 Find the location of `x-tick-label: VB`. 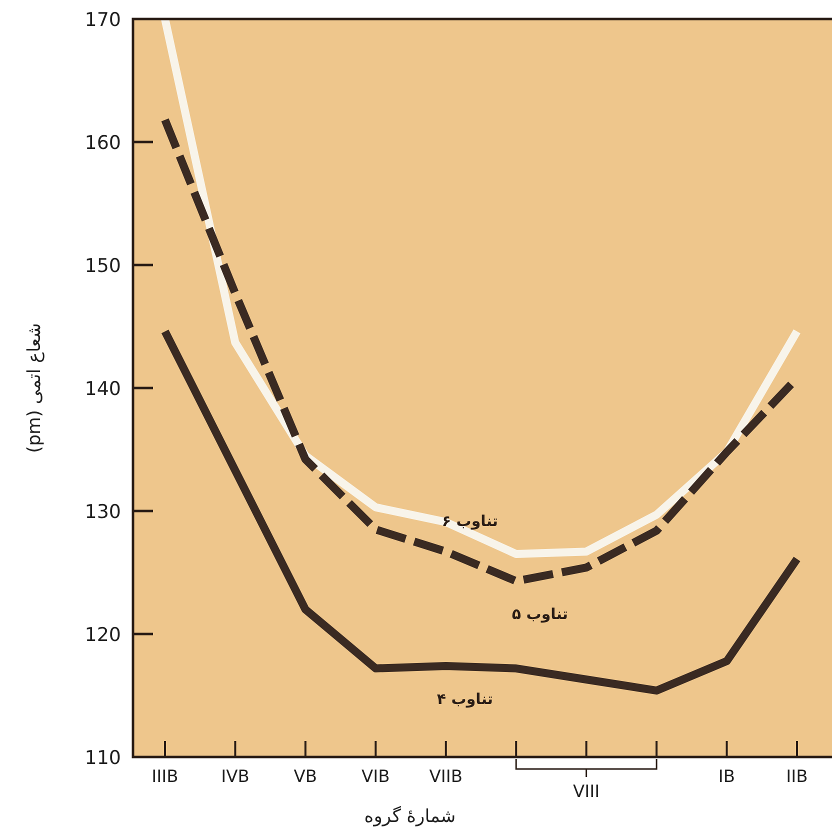

x-tick-label: VB is located at coordinates (306, 777).